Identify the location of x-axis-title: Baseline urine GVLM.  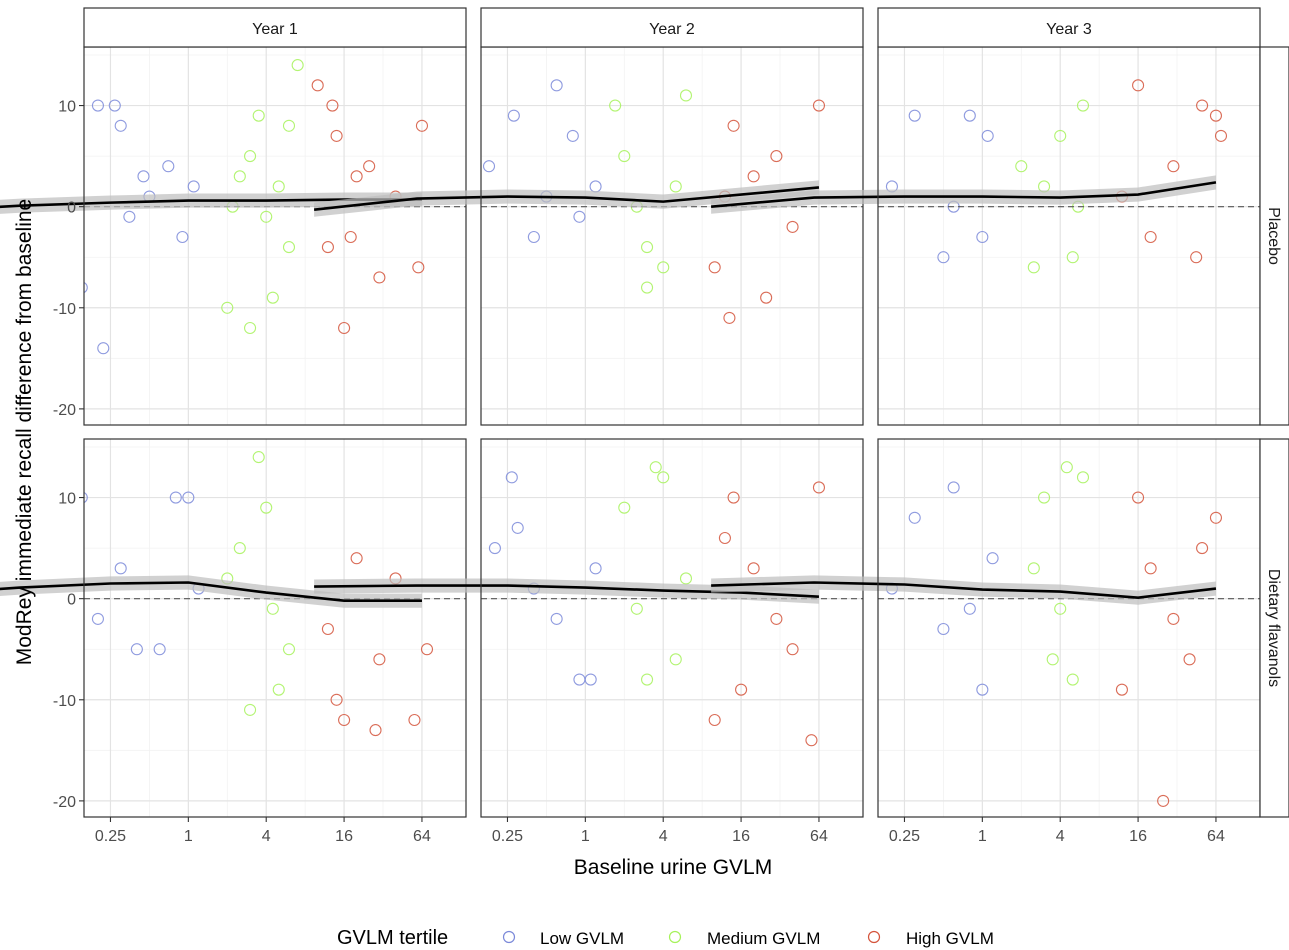
(673, 867).